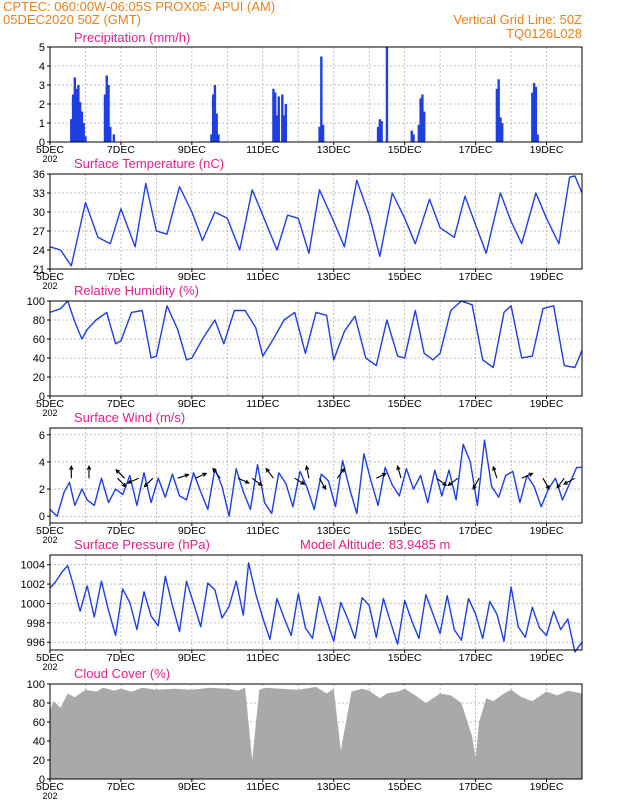 The image size is (618, 800). I want to click on panel-title: Cloud Cover (%), so click(122, 673).